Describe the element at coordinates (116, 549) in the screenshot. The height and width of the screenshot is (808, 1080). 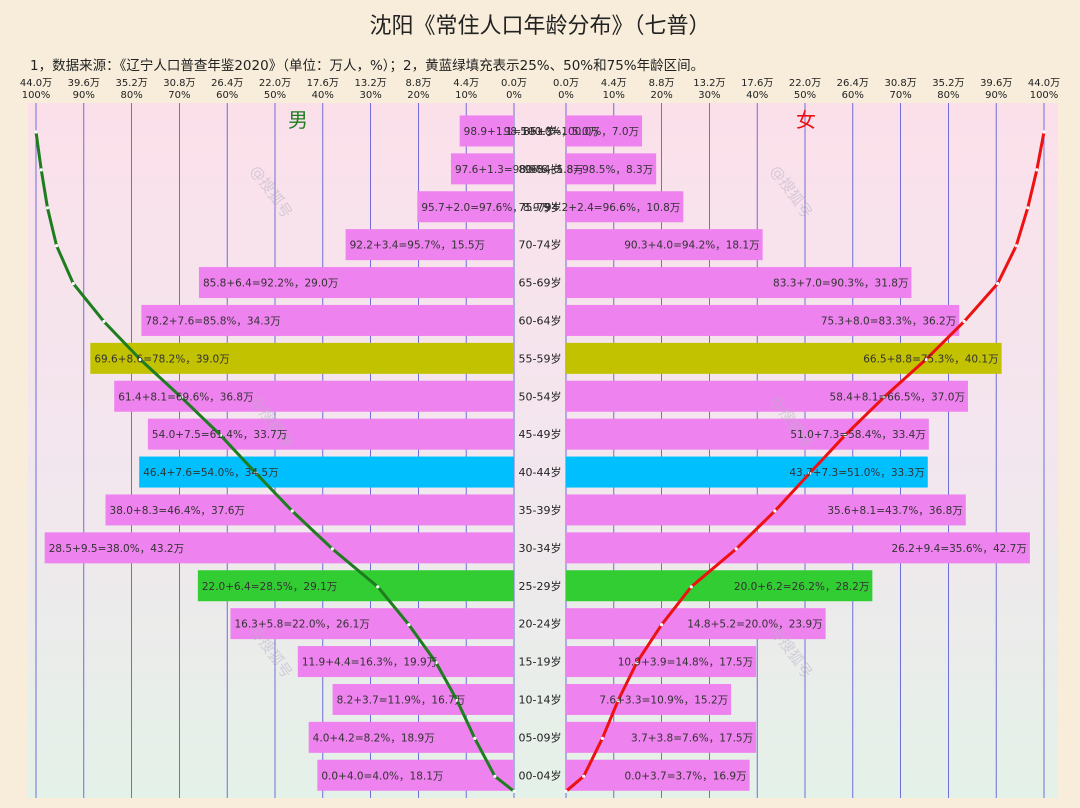
I see `male-data-label: 28.5+9.5=38.0%，43.2万` at that location.